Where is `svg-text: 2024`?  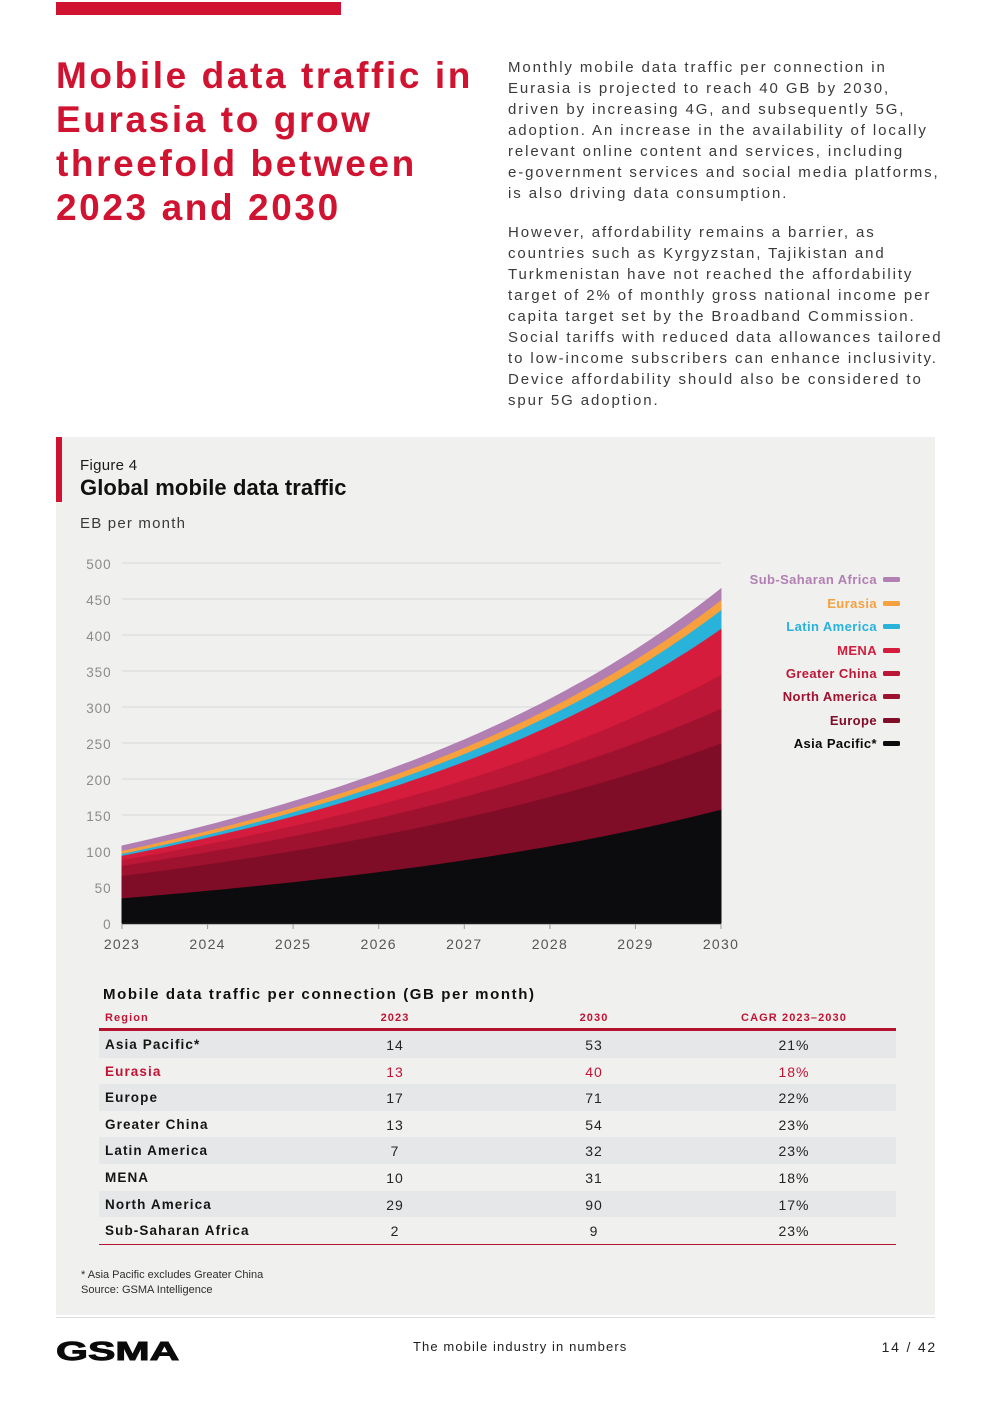 svg-text: 2024 is located at coordinates (207, 944).